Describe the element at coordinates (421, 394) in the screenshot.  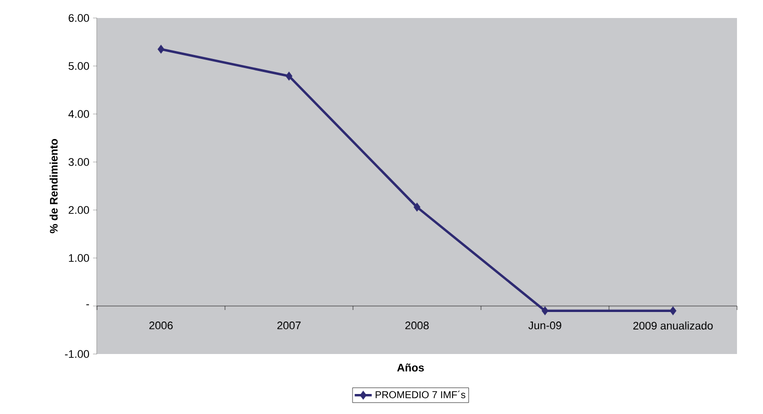
I see `legend-label: PROMEDIO 7 IMF´s` at that location.